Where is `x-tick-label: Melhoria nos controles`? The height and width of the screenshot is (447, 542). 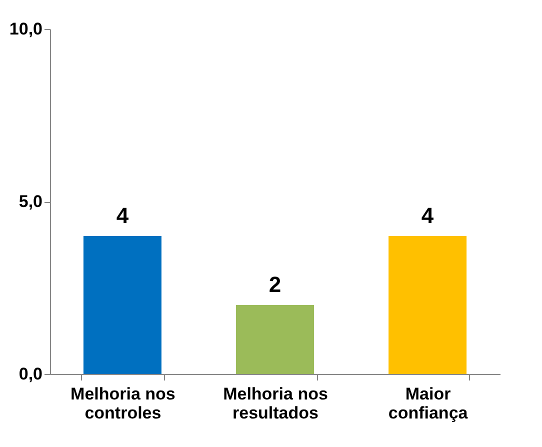
x-tick-label: Melhoria nos controles is located at coordinates (123, 403).